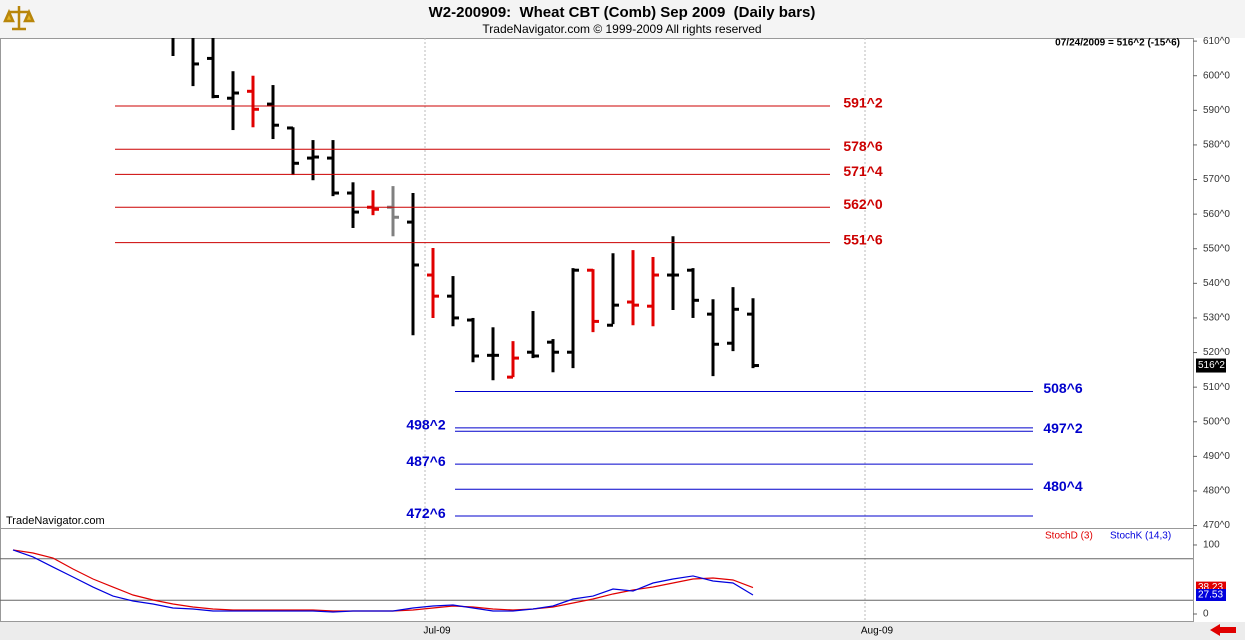 The width and height of the screenshot is (1245, 640). Describe the element at coordinates (1216, 352) in the screenshot. I see `y-tick-label: 520^0` at that location.